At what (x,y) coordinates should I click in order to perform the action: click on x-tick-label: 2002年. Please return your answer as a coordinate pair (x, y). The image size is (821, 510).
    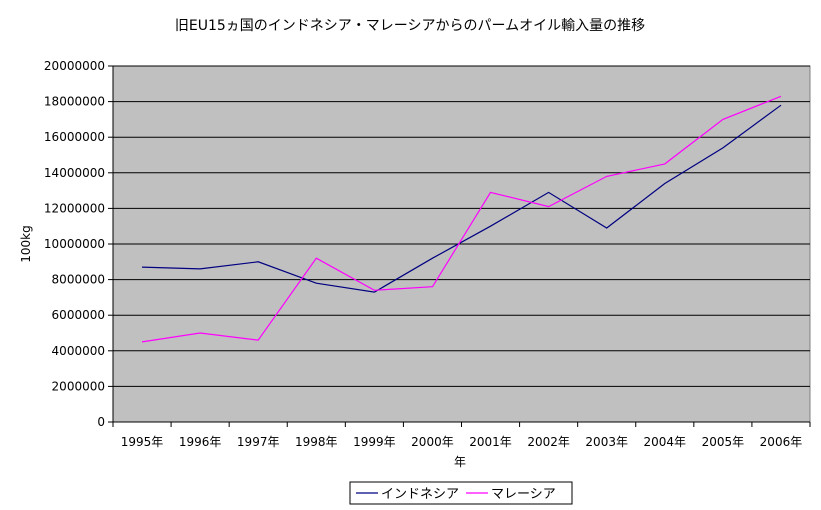
    Looking at the image, I should click on (548, 442).